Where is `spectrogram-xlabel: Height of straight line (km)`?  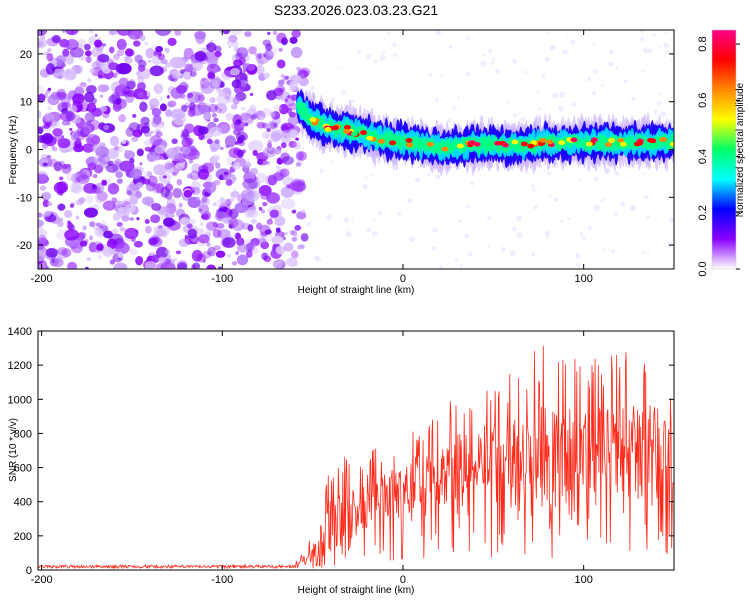 spectrogram-xlabel: Height of straight line (km) is located at coordinates (356, 290).